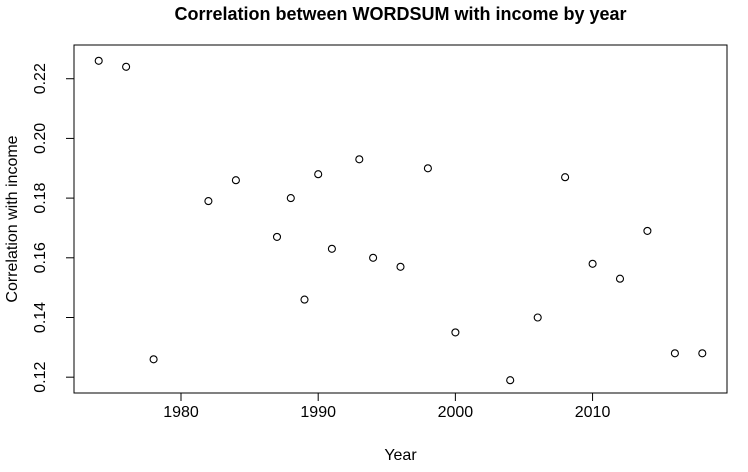 This screenshot has width=748, height=472. What do you see at coordinates (40, 78) in the screenshot?
I see `y-tick-label: 0.22` at bounding box center [40, 78].